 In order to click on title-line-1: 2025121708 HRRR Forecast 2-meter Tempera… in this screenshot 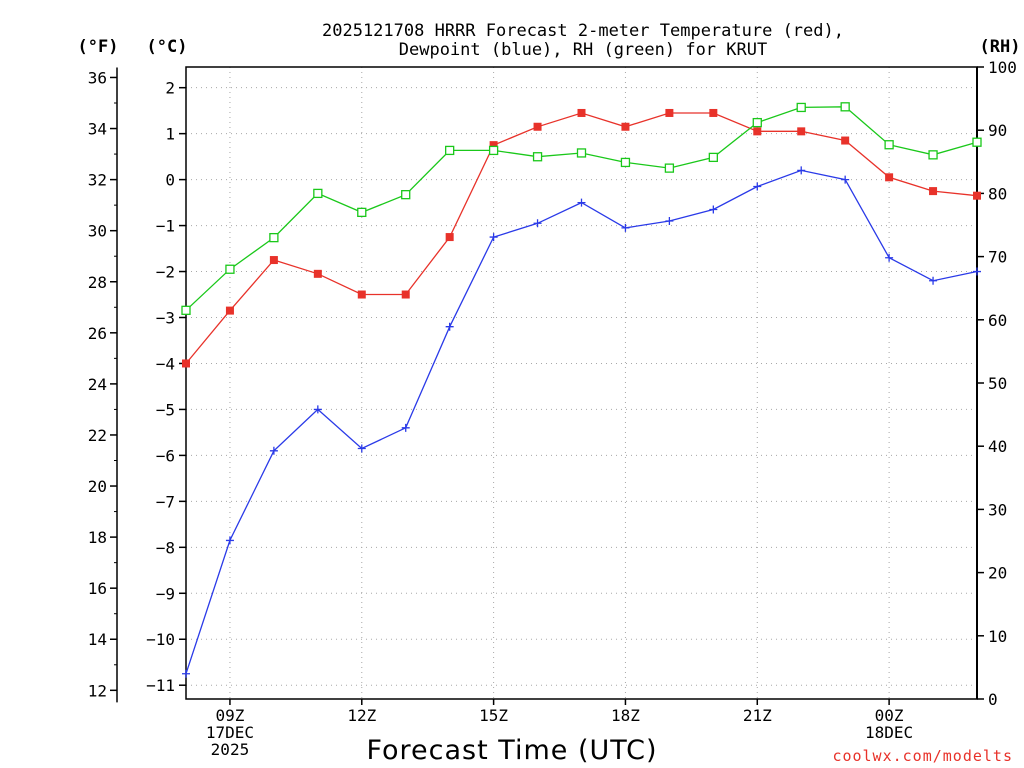, I will do `click(583, 31)`.